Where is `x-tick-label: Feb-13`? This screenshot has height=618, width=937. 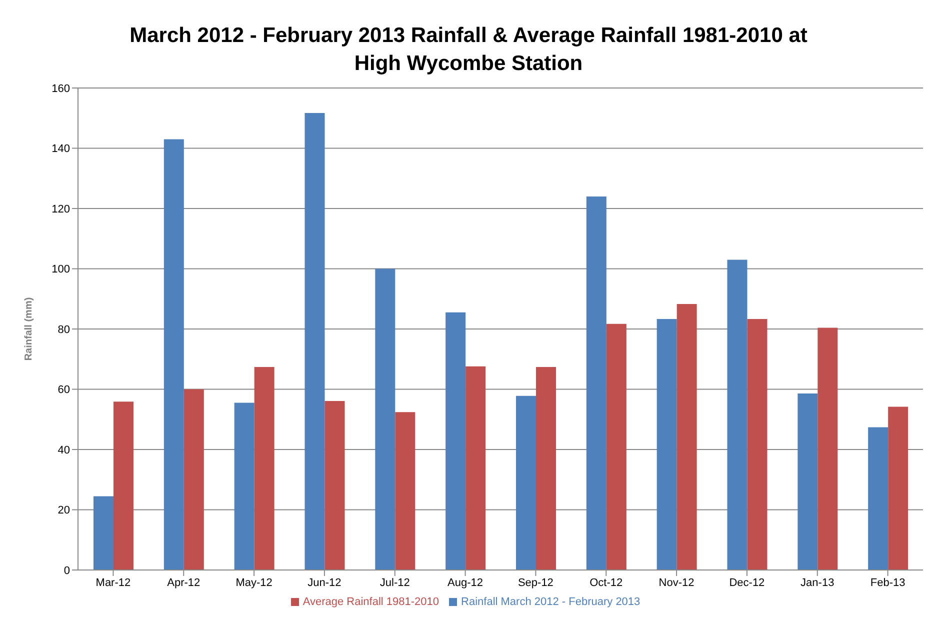 x-tick-label: Feb-13 is located at coordinates (888, 582).